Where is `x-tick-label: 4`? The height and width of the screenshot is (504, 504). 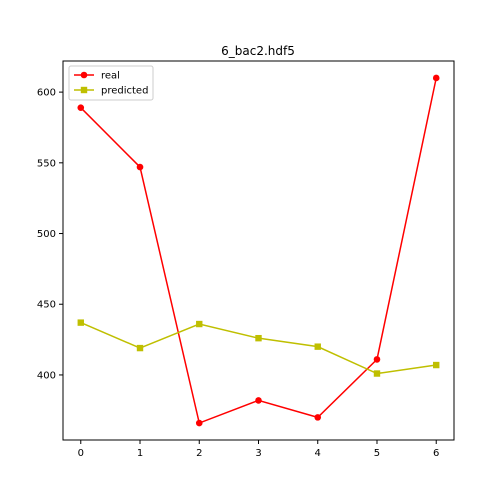 x-tick-label: 4 is located at coordinates (318, 453).